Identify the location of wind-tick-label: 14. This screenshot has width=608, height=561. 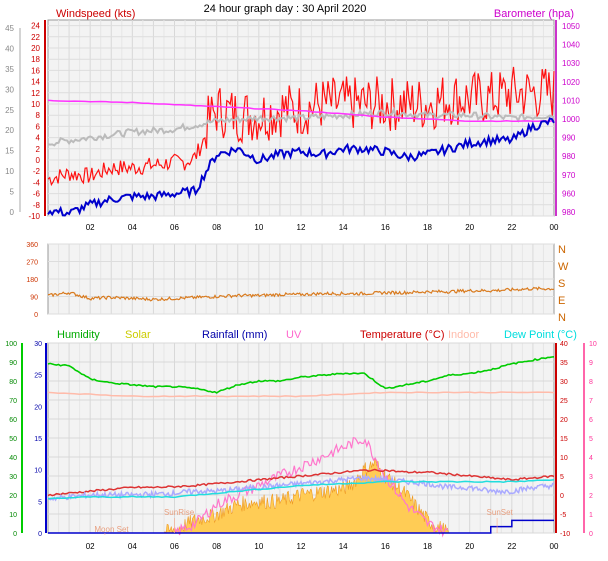
(35, 82).